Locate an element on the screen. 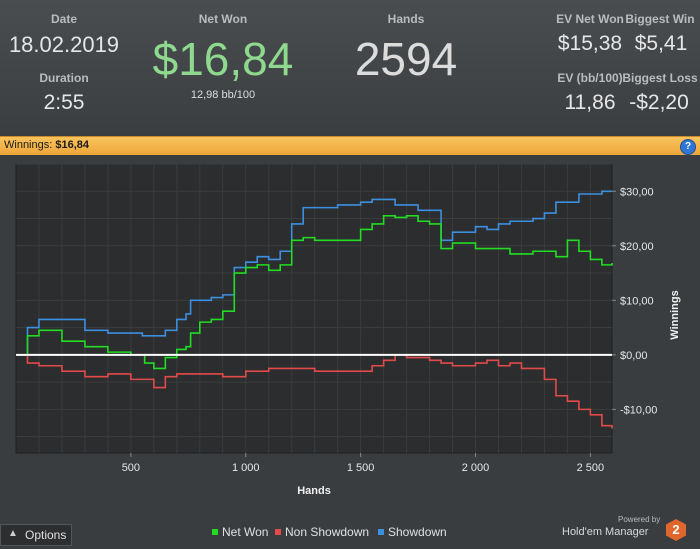 Image resolution: width=700 pixels, height=549 pixels. y-axis: $30,00 $20,00 $10,00 $0,00 -$10,00 is located at coordinates (634, 301).